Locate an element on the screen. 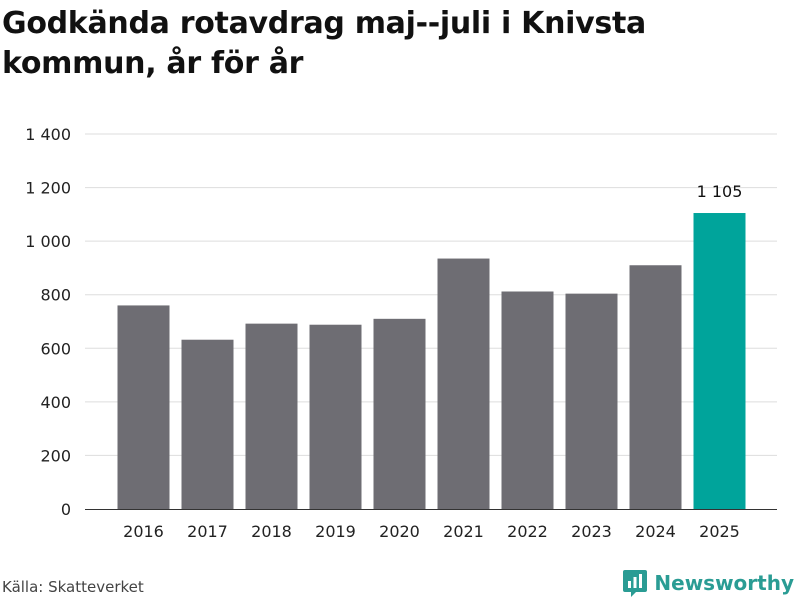 The height and width of the screenshot is (600, 800). bar-2018 is located at coordinates (271, 416).